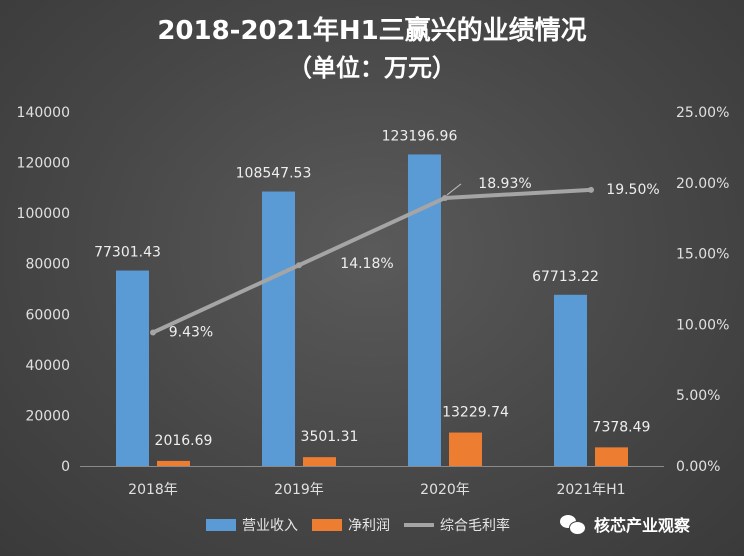  I want to click on legend-swatch-net-profit, so click(327, 525).